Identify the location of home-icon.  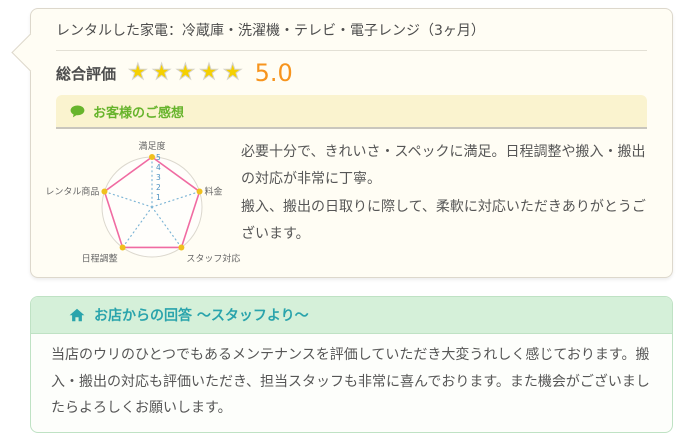
(77, 315).